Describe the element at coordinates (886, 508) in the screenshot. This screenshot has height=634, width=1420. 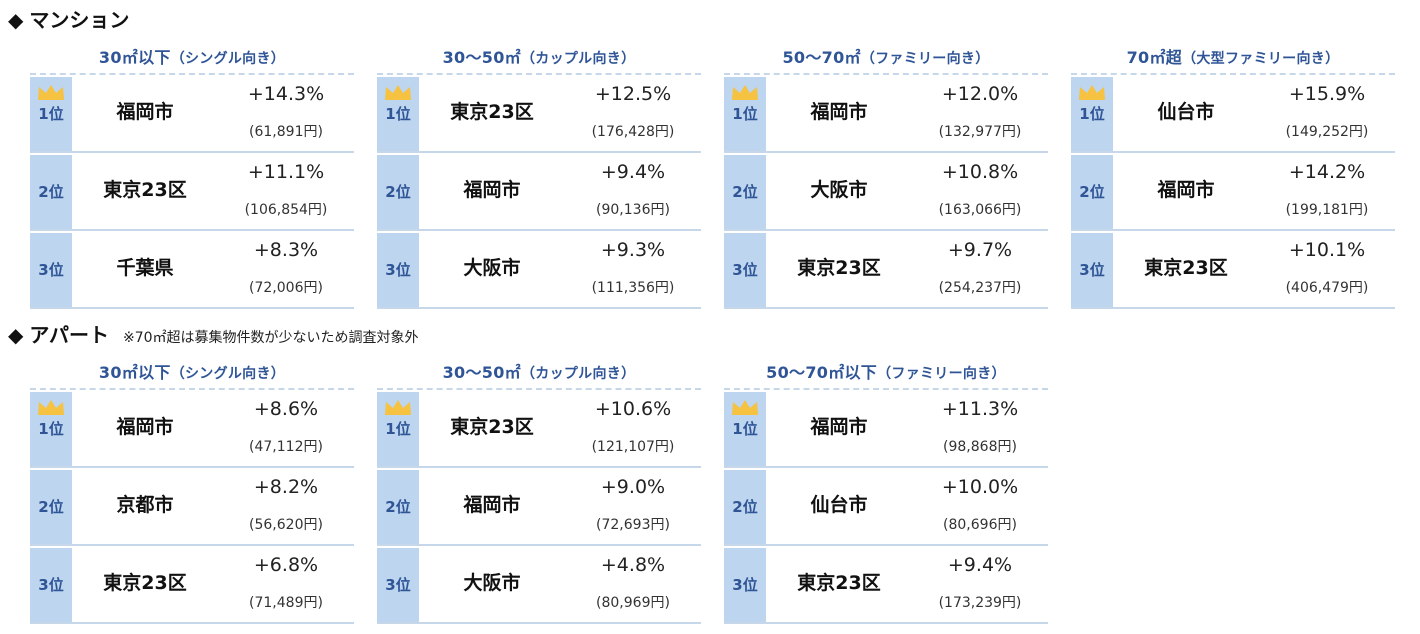
I see `ranking-row: 2位 仙台市 +10.0% (80,696円)` at that location.